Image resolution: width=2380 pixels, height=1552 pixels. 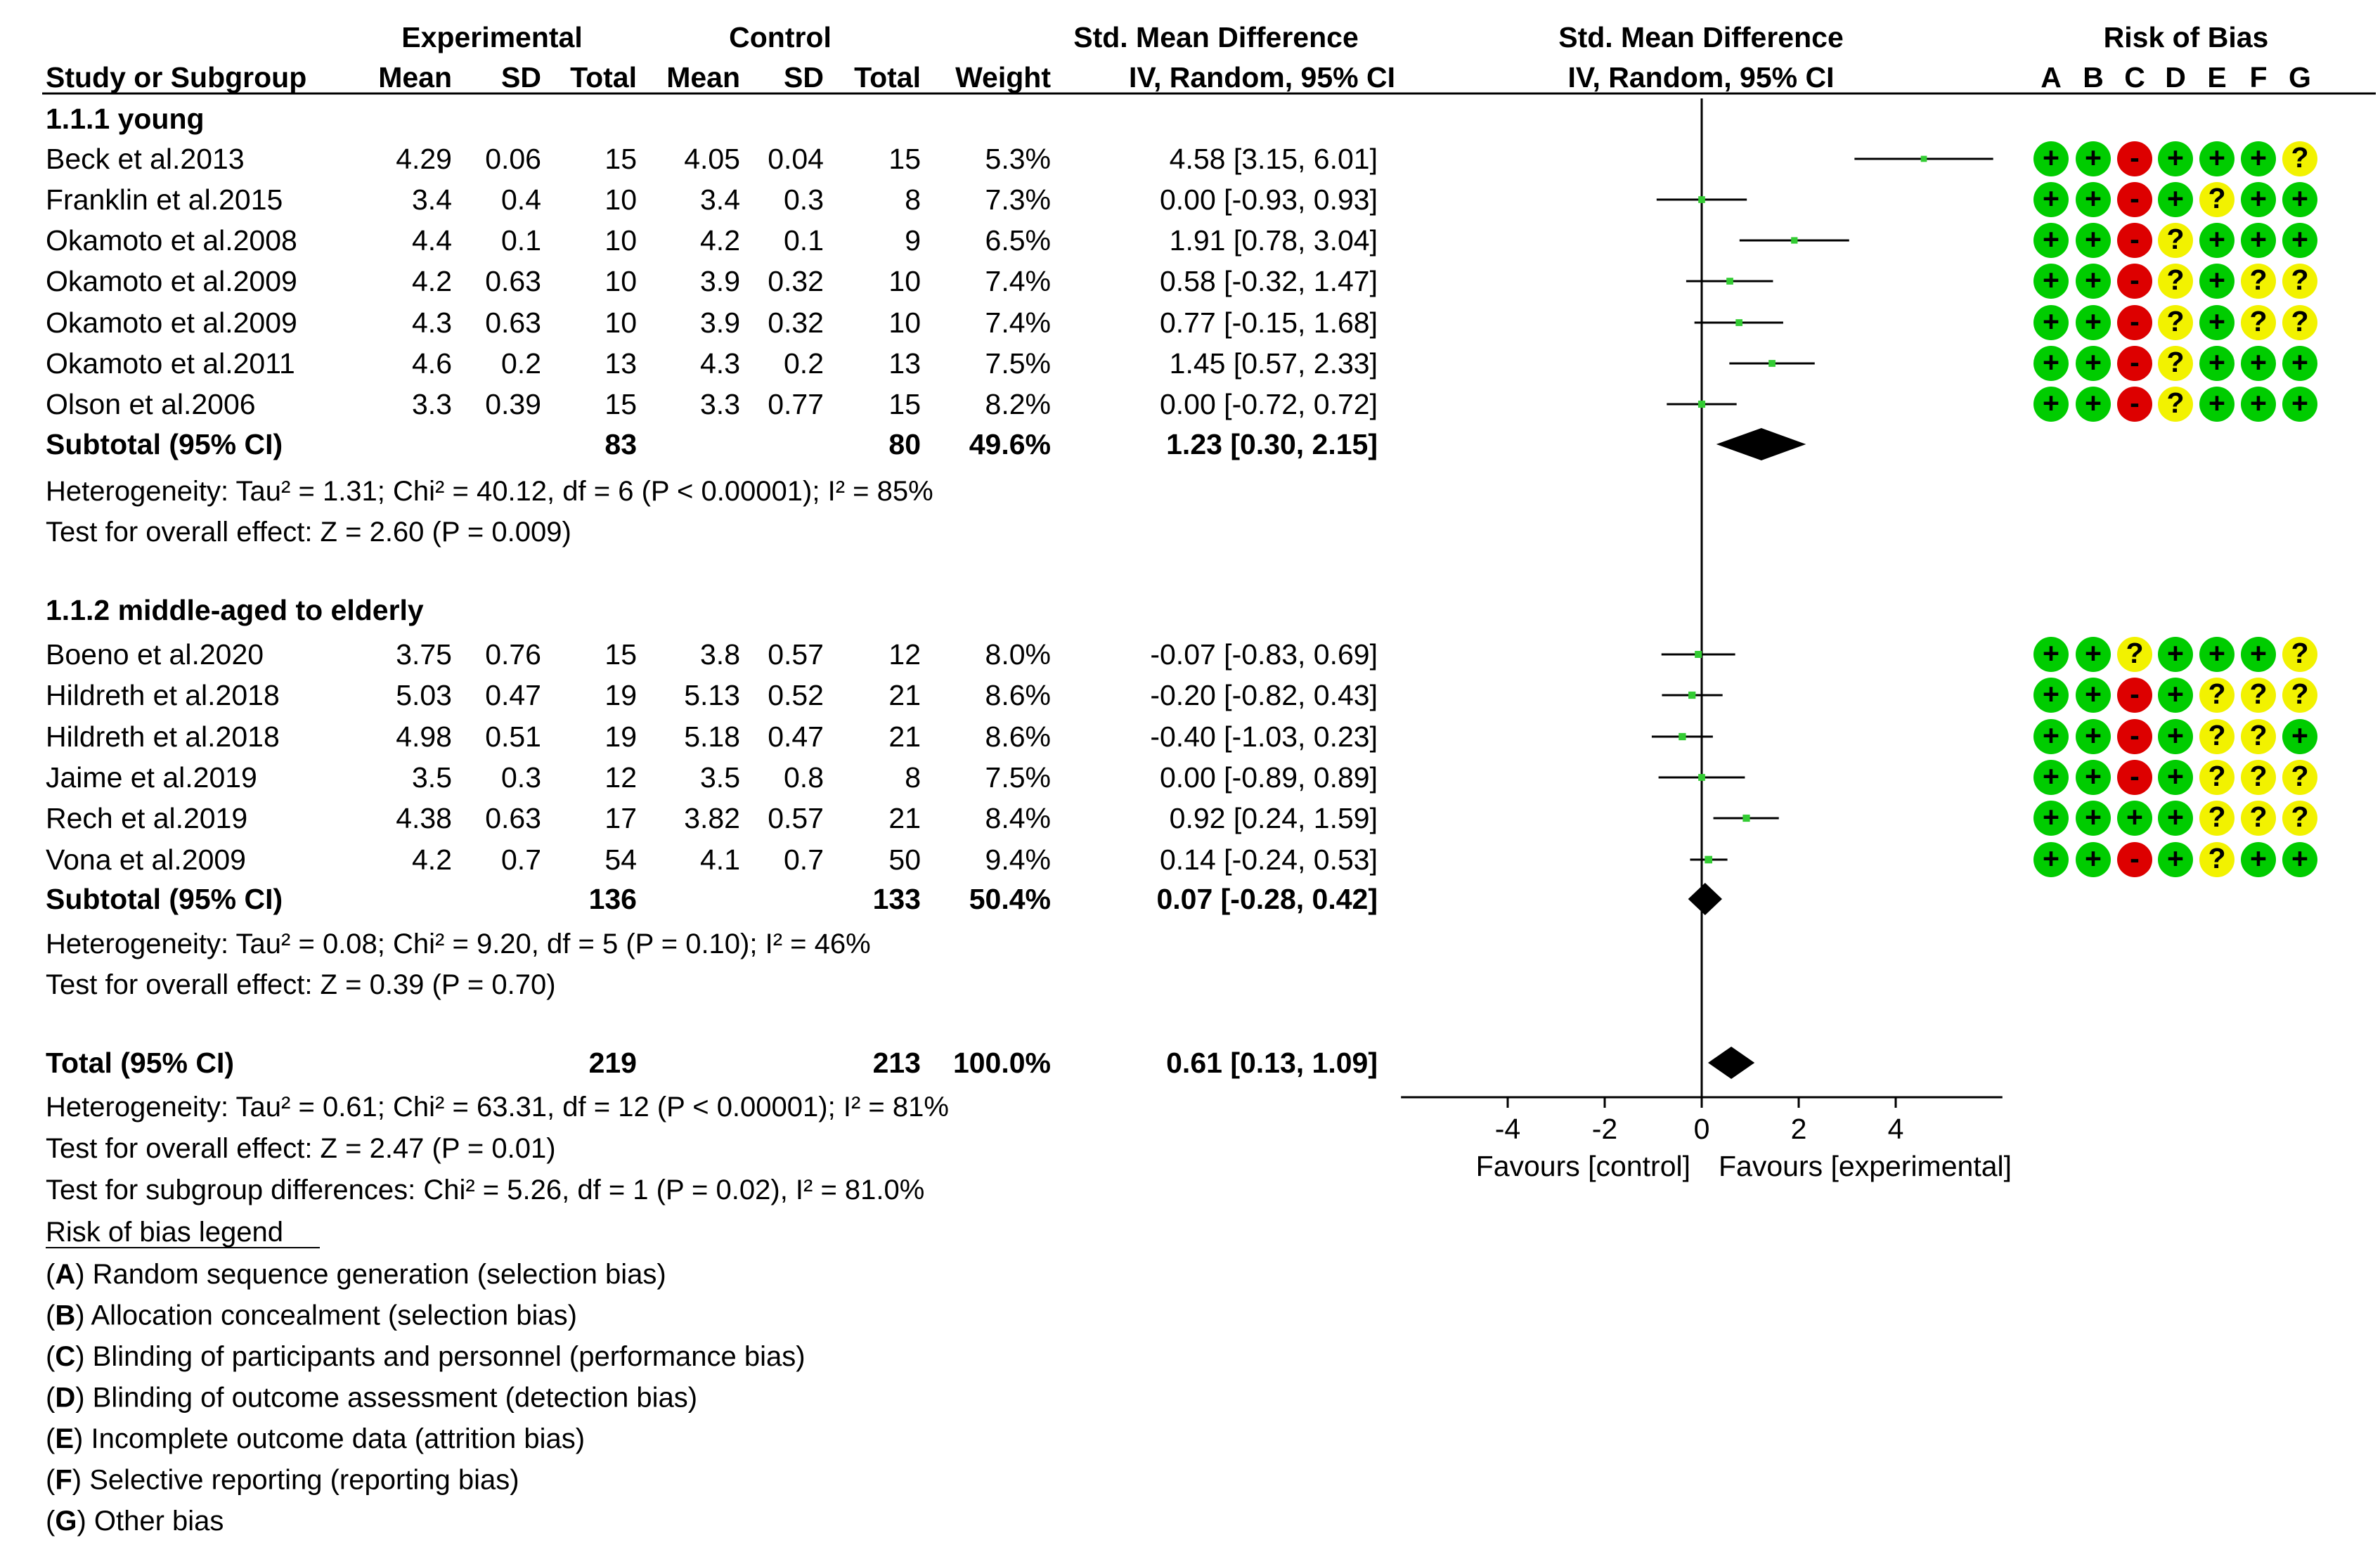 What do you see at coordinates (603, 77) in the screenshot?
I see `header-exp-total: Total` at bounding box center [603, 77].